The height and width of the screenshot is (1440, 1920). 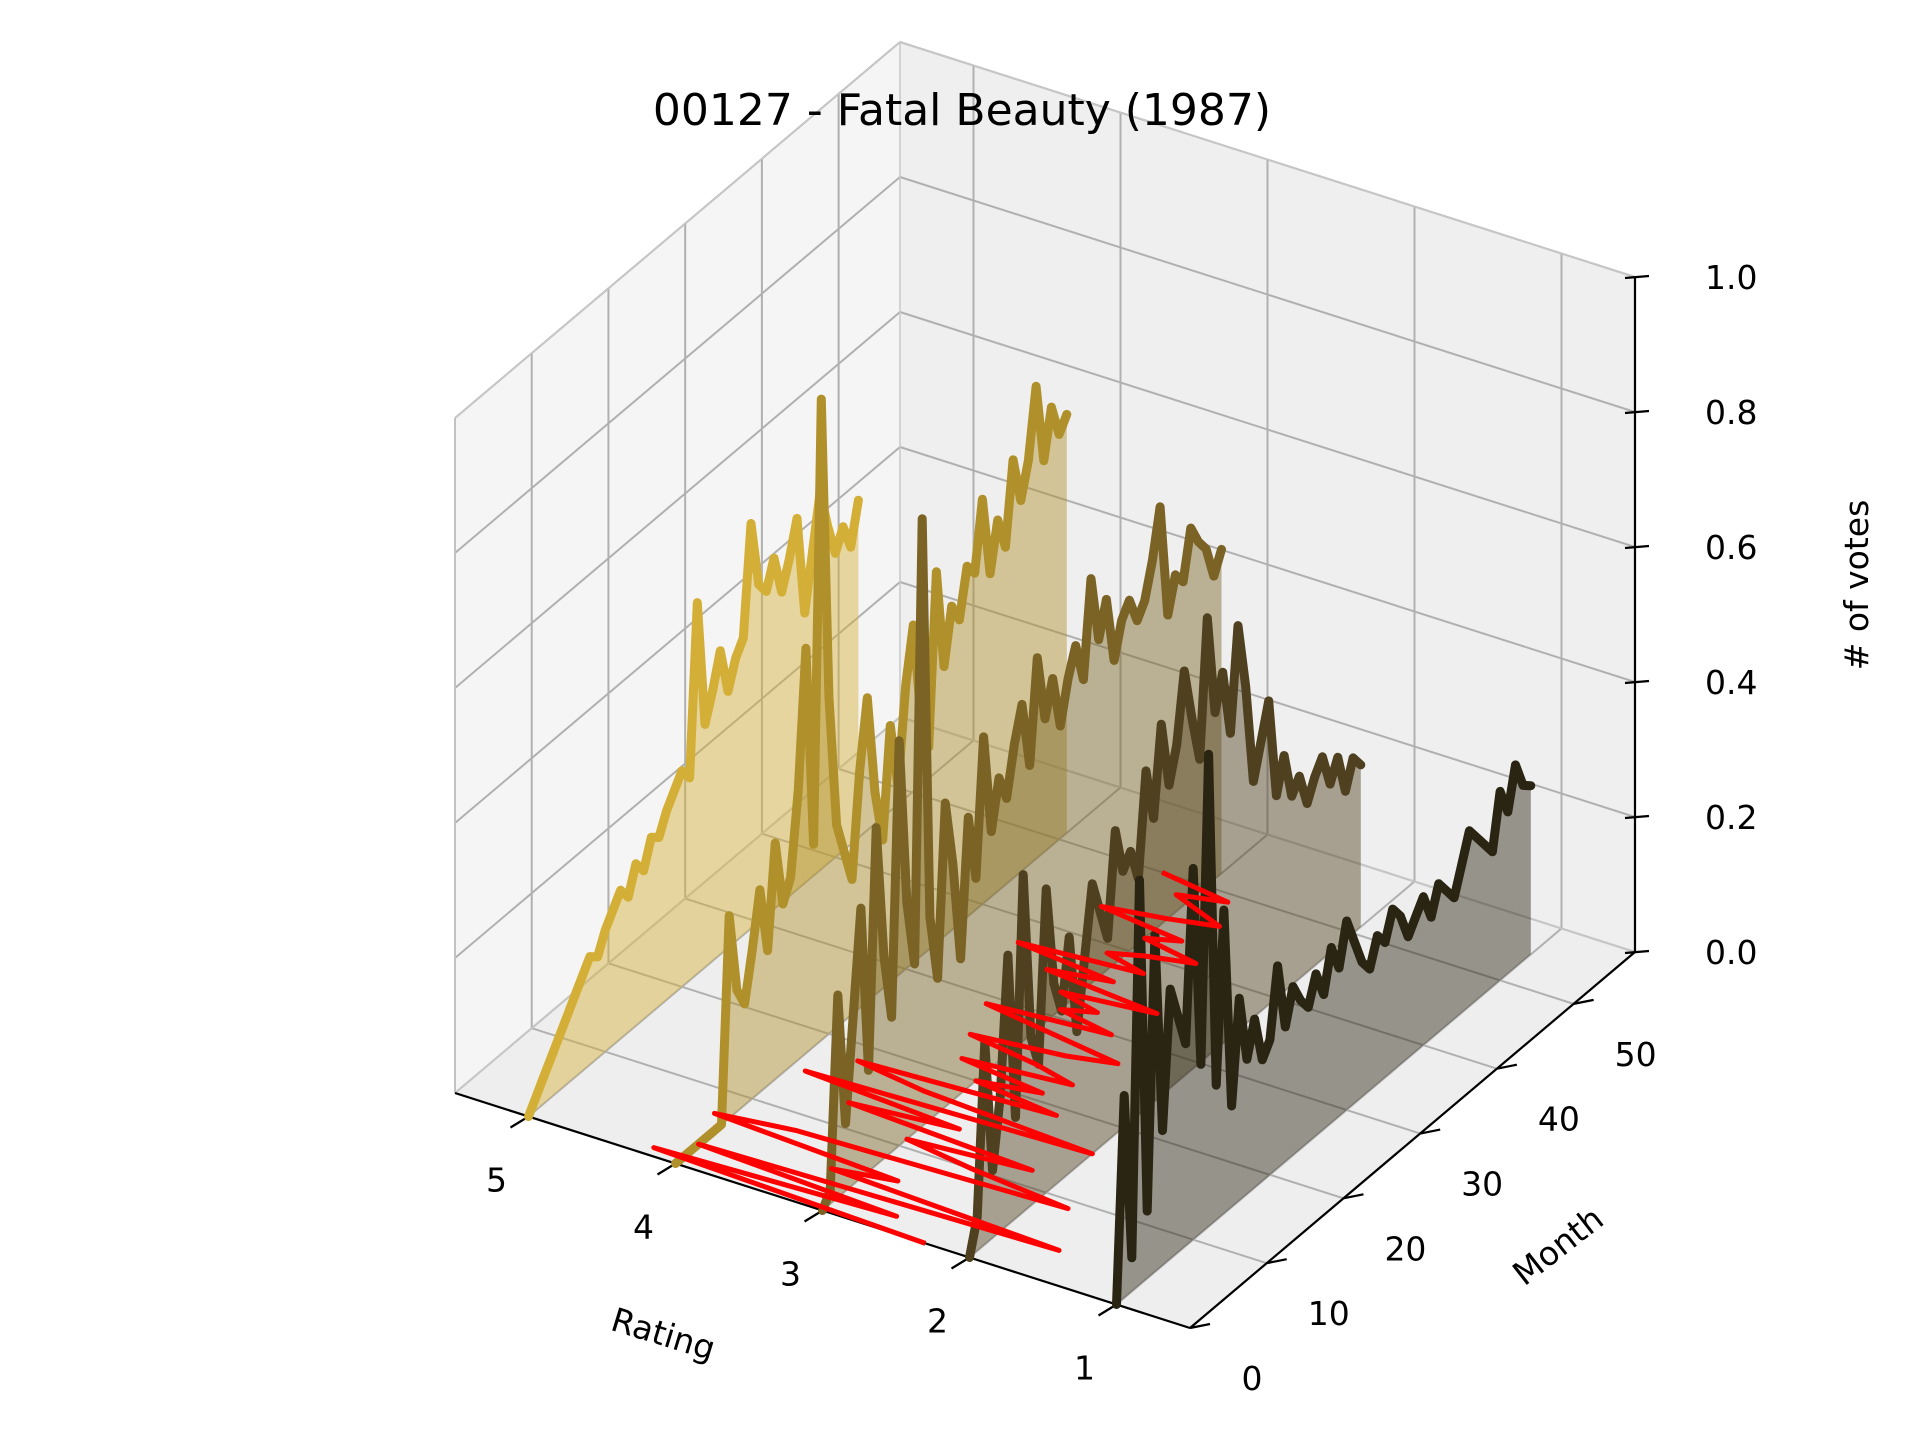 I want to click on y-axis-label: Month, so click(x=1558, y=1246).